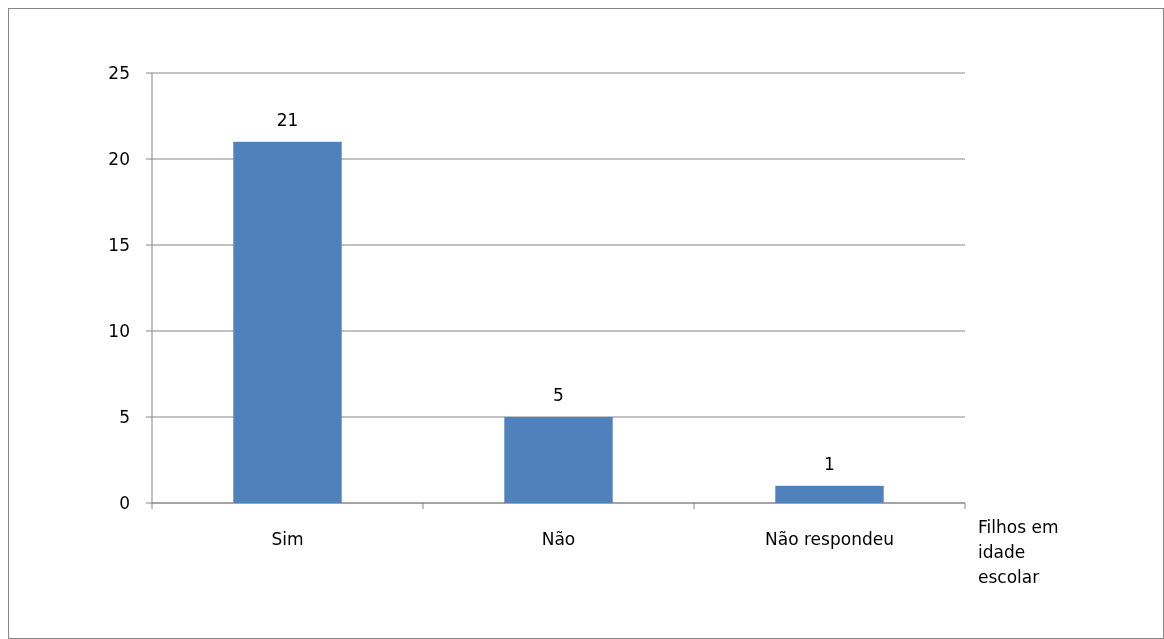 The height and width of the screenshot is (639, 1164). Describe the element at coordinates (124, 416) in the screenshot. I see `y-tick-label: 5` at that location.